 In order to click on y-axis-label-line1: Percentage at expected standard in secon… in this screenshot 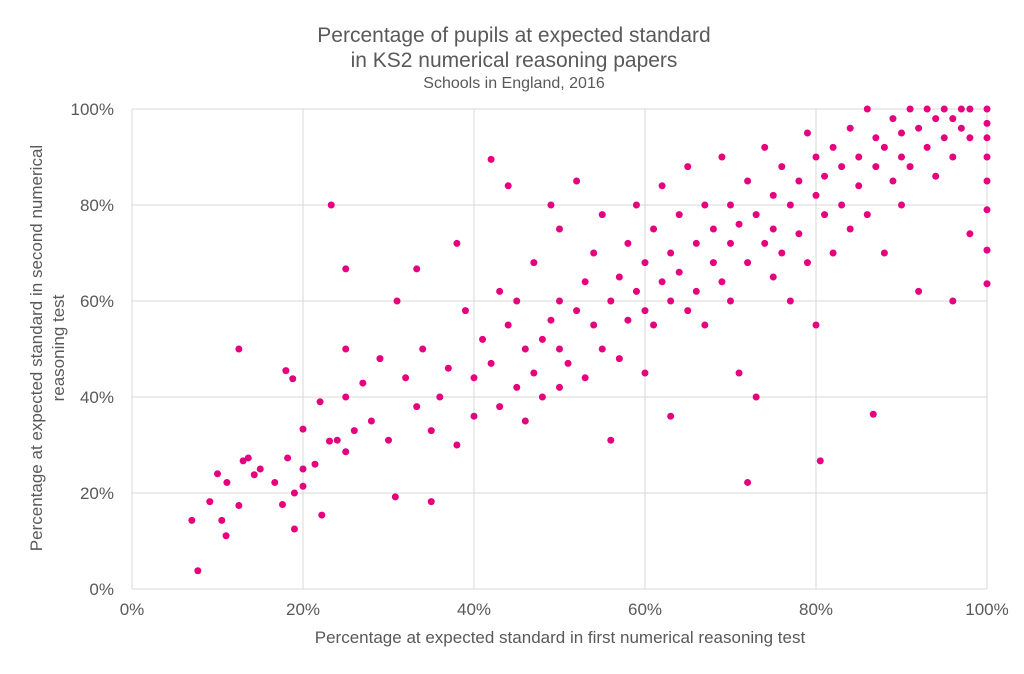, I will do `click(36, 348)`.